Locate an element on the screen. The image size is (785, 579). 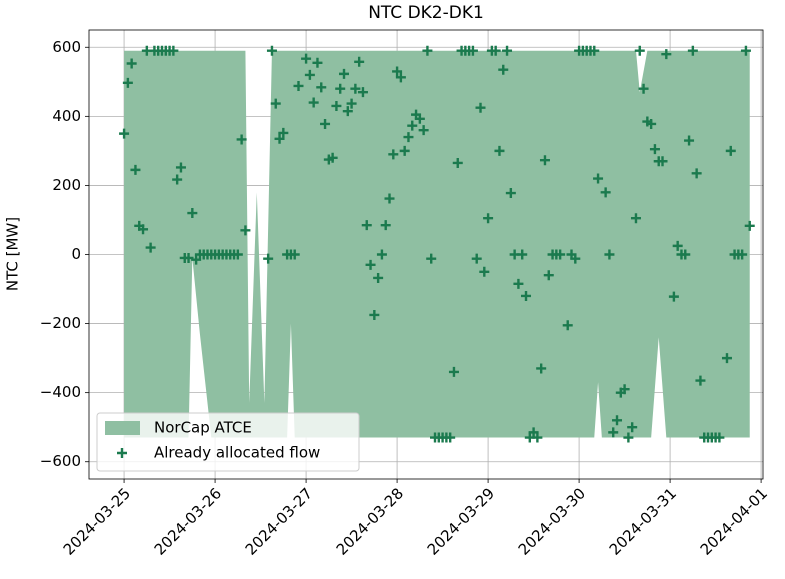
y-tick-label: 600 is located at coordinates (66, 47).